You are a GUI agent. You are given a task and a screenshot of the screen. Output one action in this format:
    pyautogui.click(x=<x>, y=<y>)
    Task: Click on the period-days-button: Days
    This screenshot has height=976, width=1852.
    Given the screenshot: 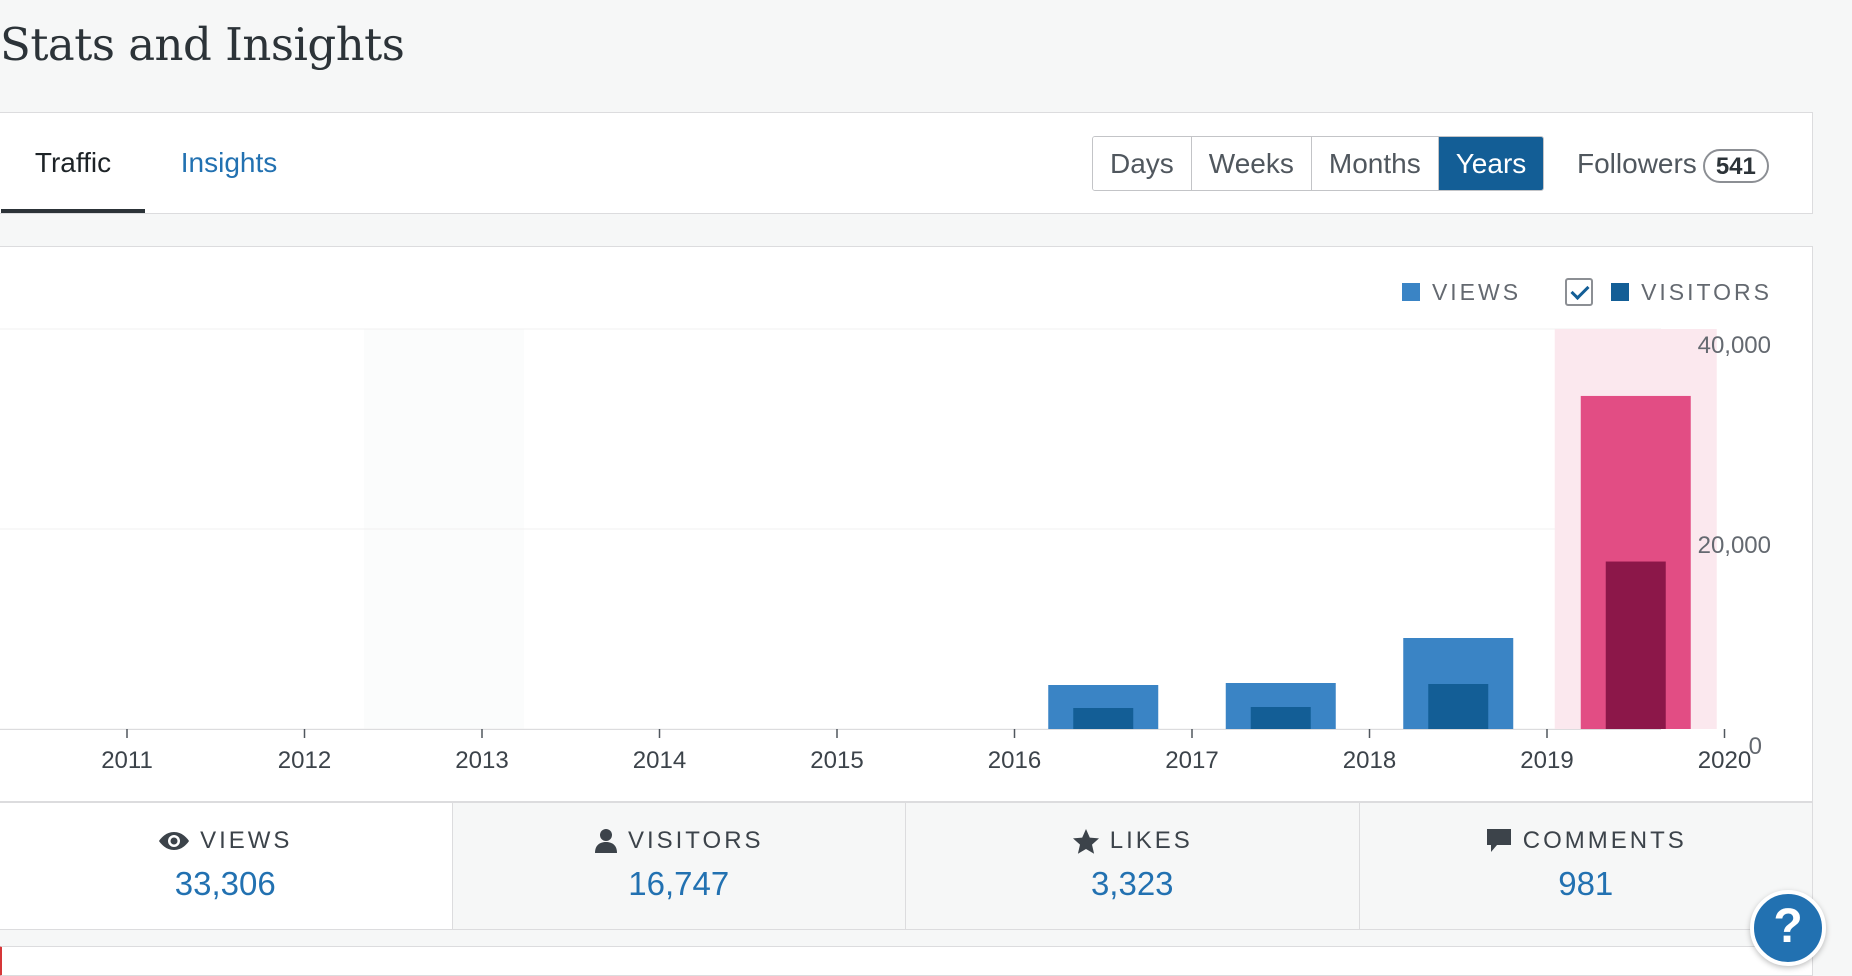 What is the action you would take?
    pyautogui.click(x=1142, y=163)
    